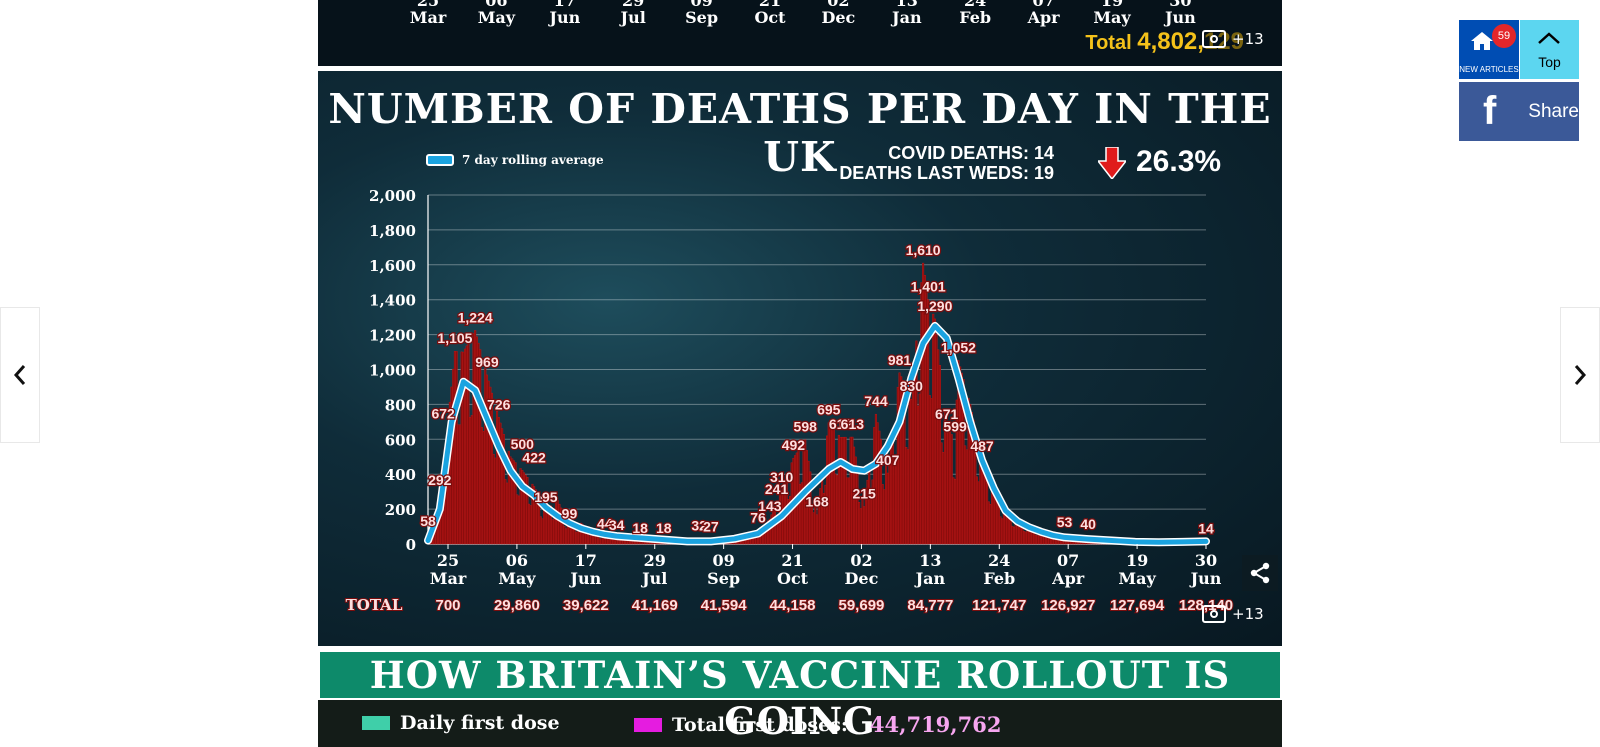  What do you see at coordinates (955, 426) in the screenshot?
I see `data-label: 599` at bounding box center [955, 426].